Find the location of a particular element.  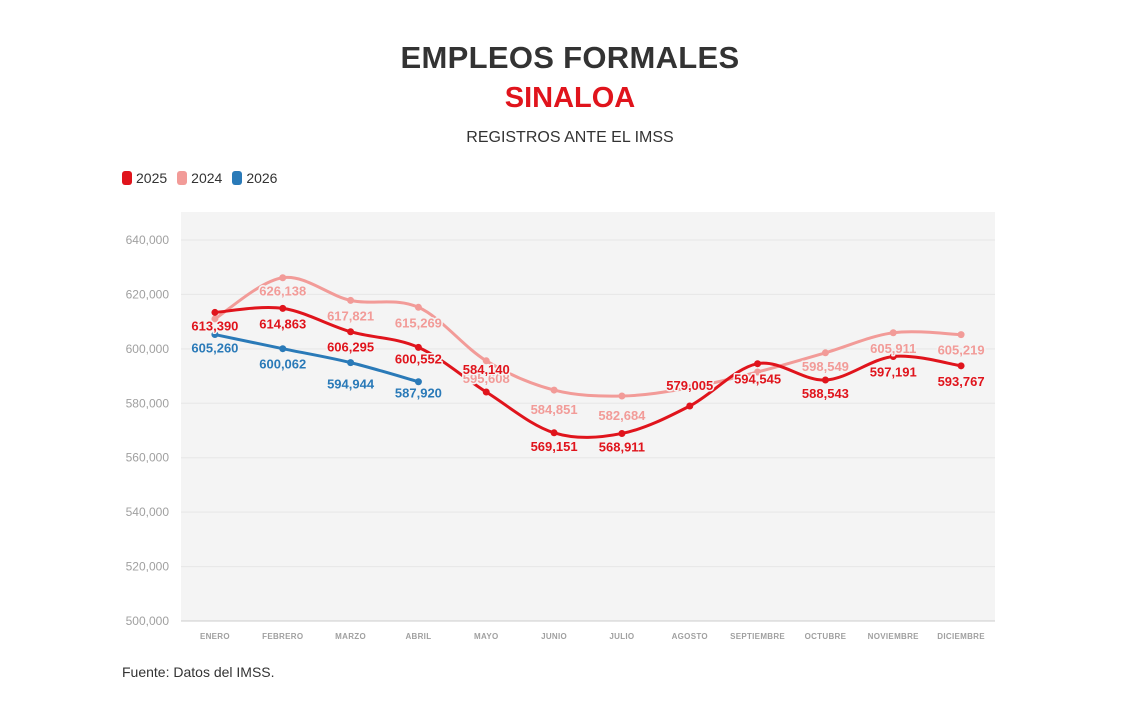

x-tick-label: OCTUBRE is located at coordinates (826, 636).